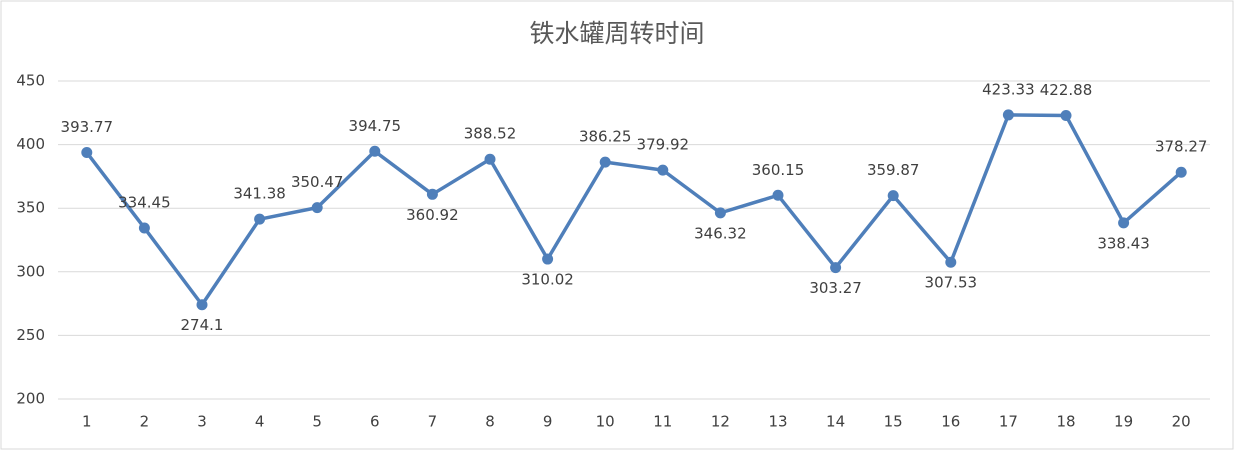 The height and width of the screenshot is (451, 1234). I want to click on data-label: 359.87, so click(893, 170).